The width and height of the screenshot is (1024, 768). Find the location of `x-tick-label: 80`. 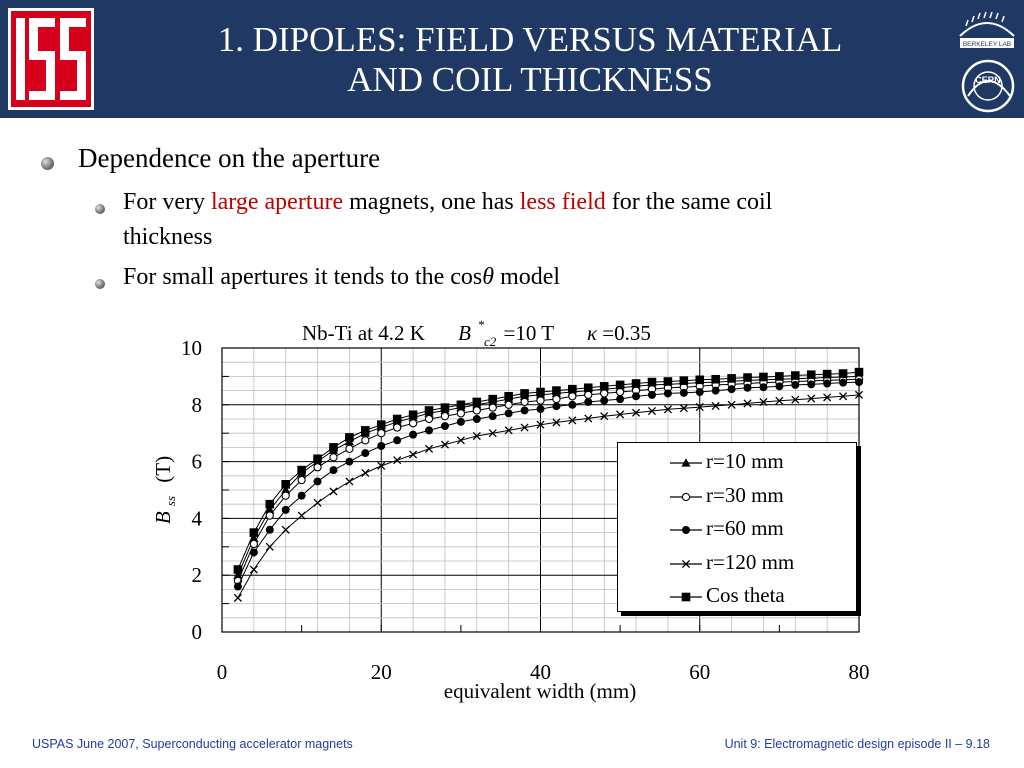

x-tick-label: 80 is located at coordinates (859, 672).